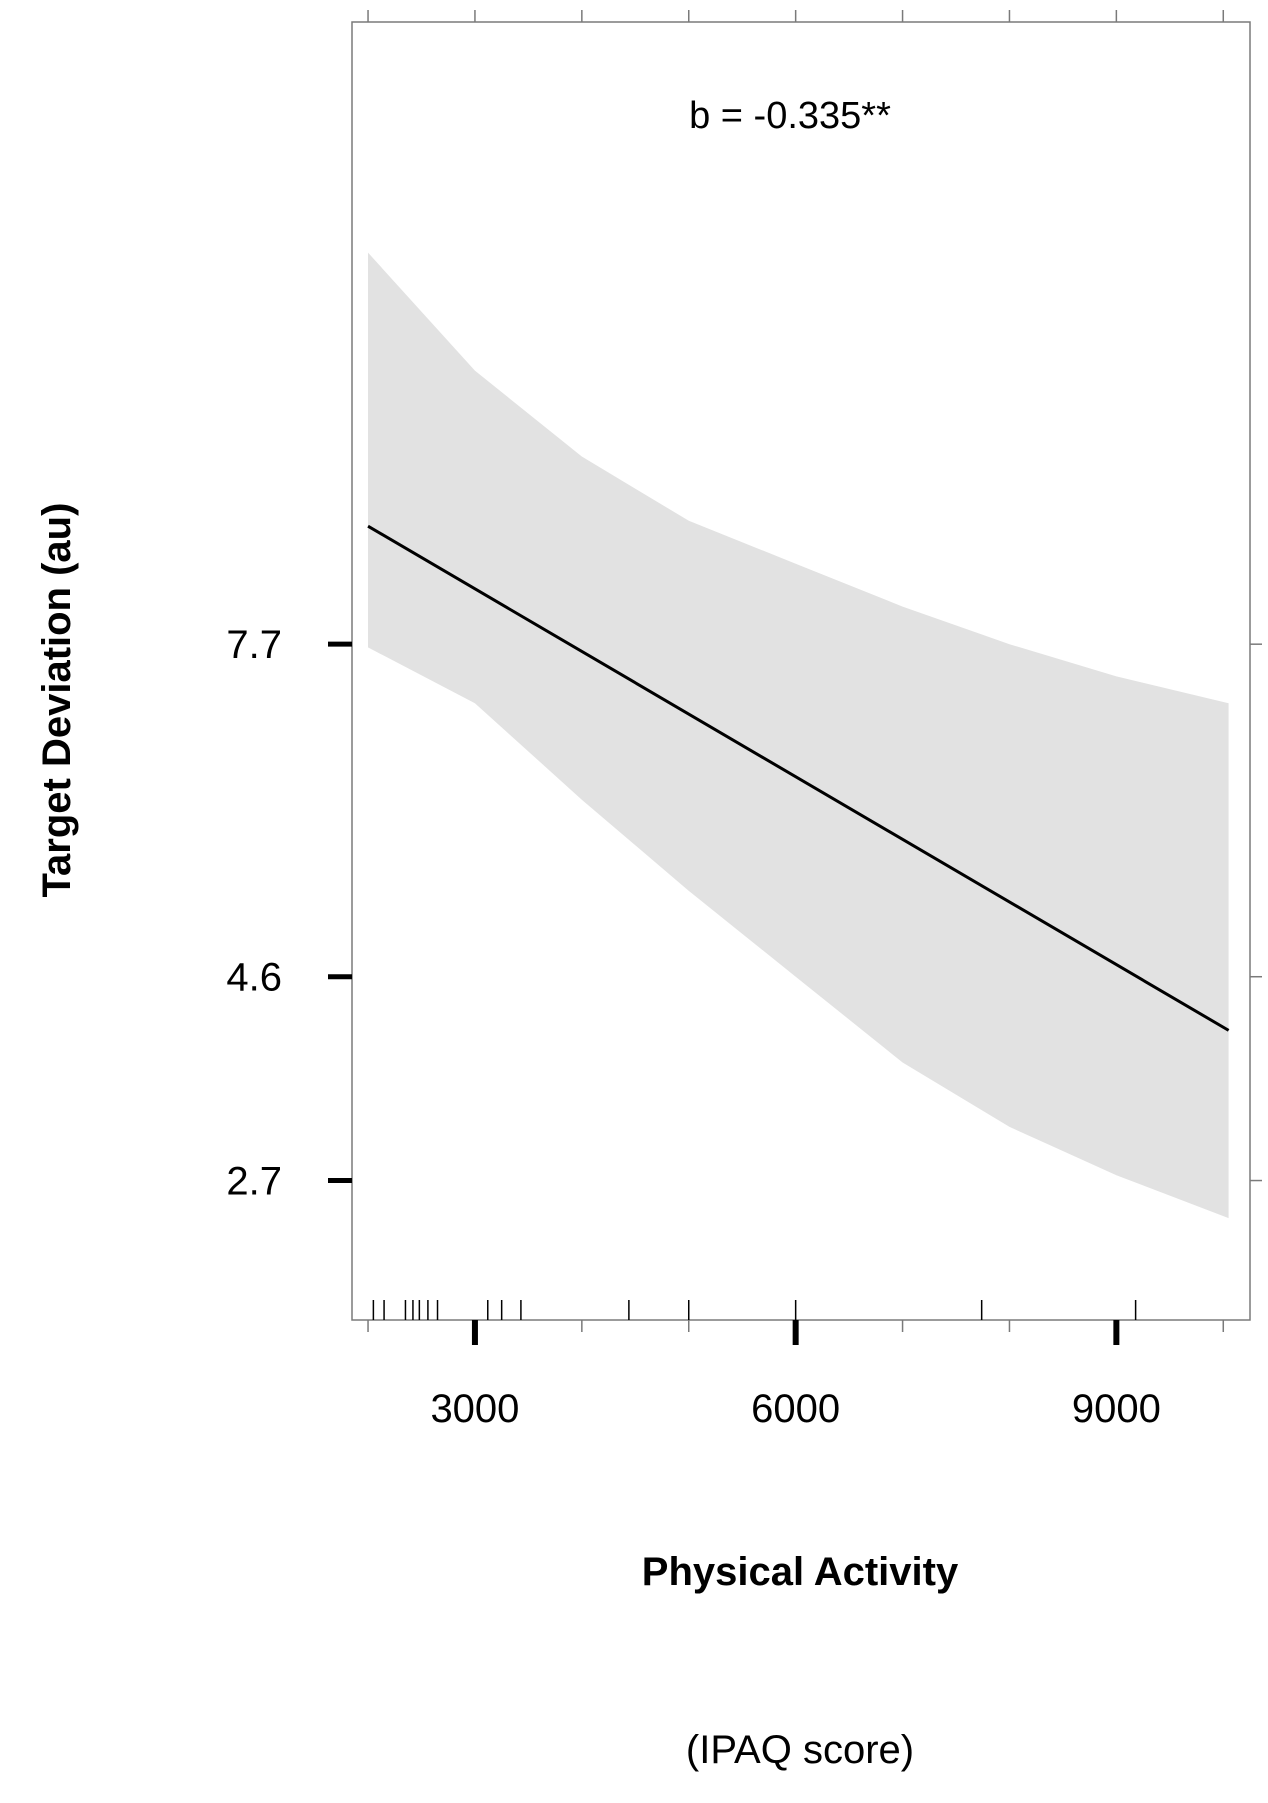  I want to click on x-tick-label: 6000, so click(795, 1409).